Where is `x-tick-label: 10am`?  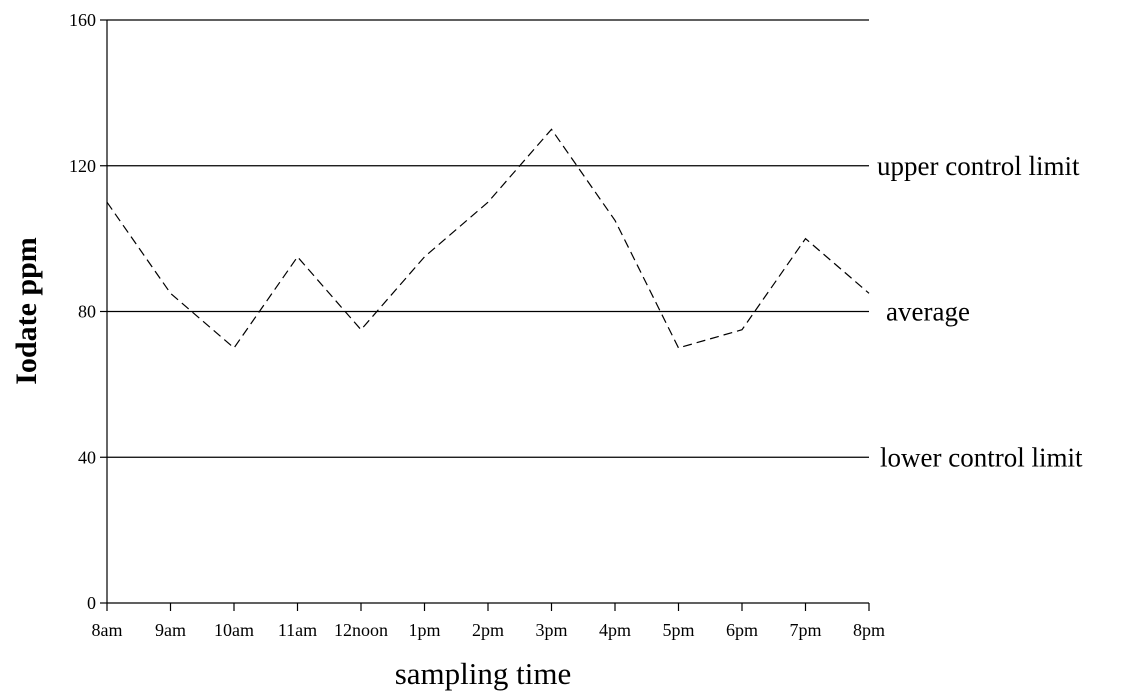 x-tick-label: 10am is located at coordinates (234, 630).